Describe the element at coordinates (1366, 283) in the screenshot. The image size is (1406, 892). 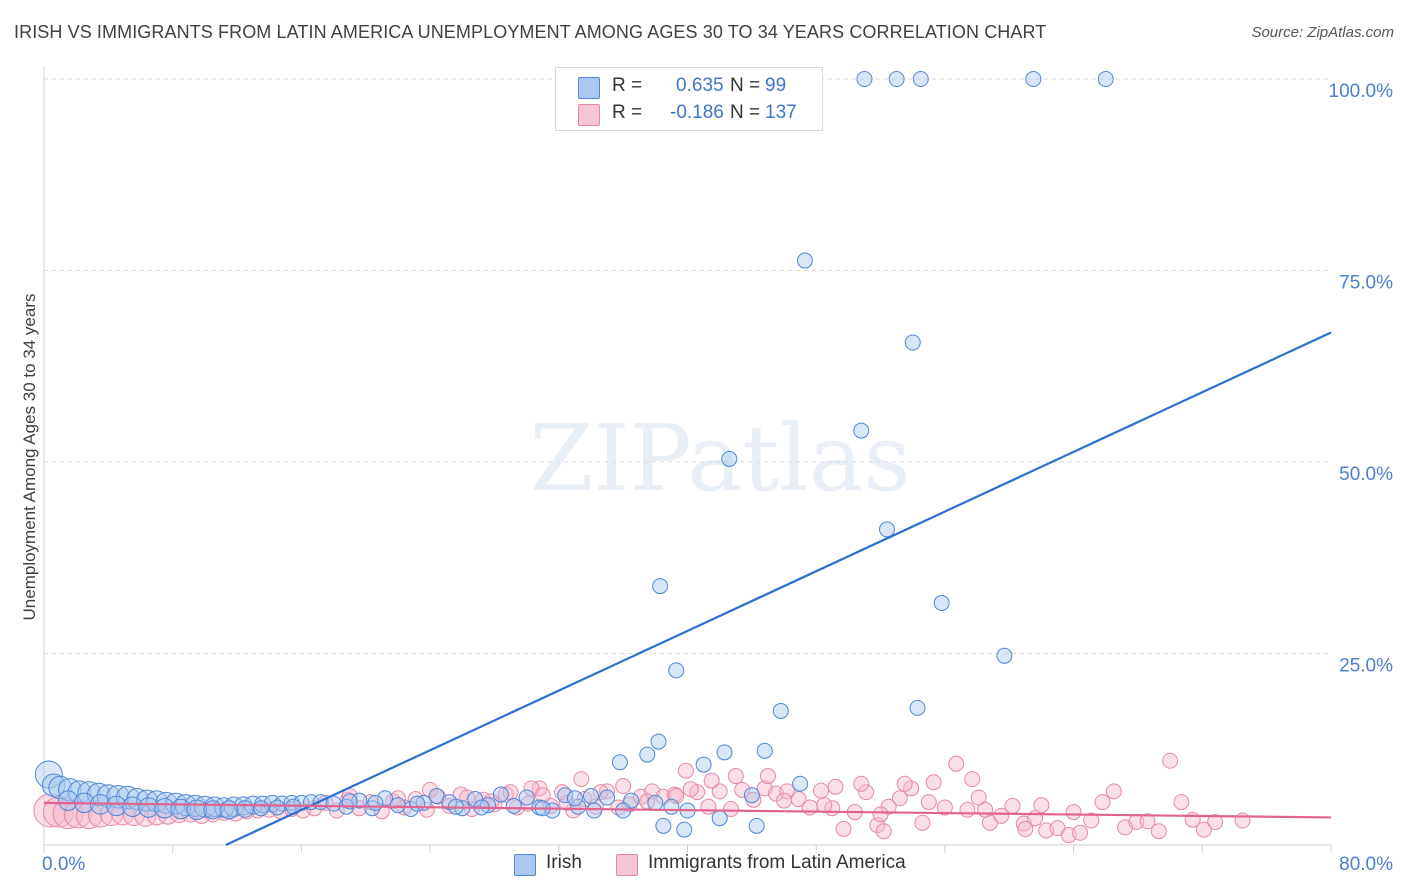
I see `y-tick-label: 75.0%` at that location.